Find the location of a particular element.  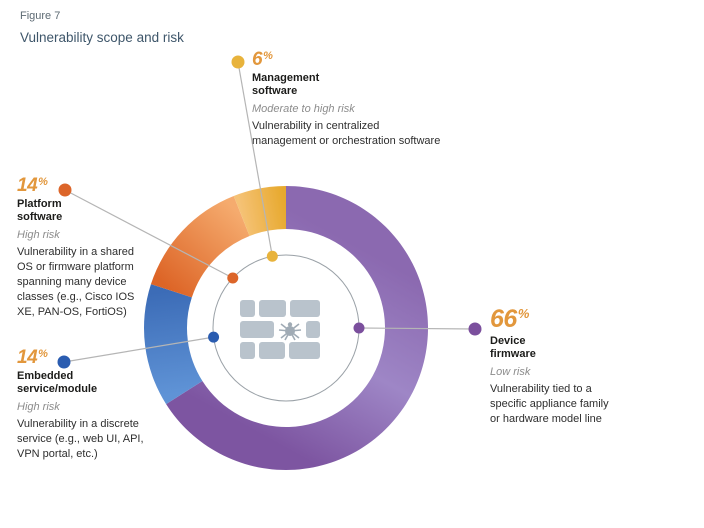

risk-level: Moderate to high risk is located at coordinates (303, 109).